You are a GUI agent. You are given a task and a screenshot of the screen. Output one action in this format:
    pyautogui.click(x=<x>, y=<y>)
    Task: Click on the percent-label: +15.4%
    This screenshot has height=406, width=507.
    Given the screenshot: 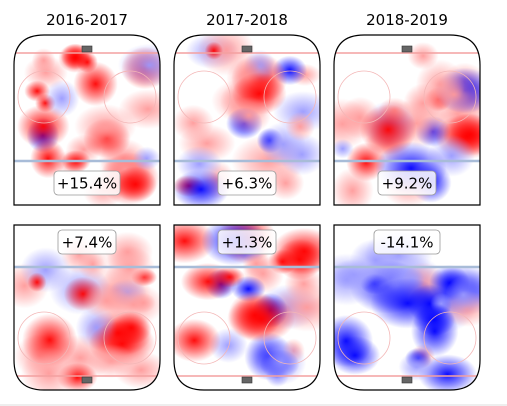 What is the action you would take?
    pyautogui.click(x=87, y=183)
    